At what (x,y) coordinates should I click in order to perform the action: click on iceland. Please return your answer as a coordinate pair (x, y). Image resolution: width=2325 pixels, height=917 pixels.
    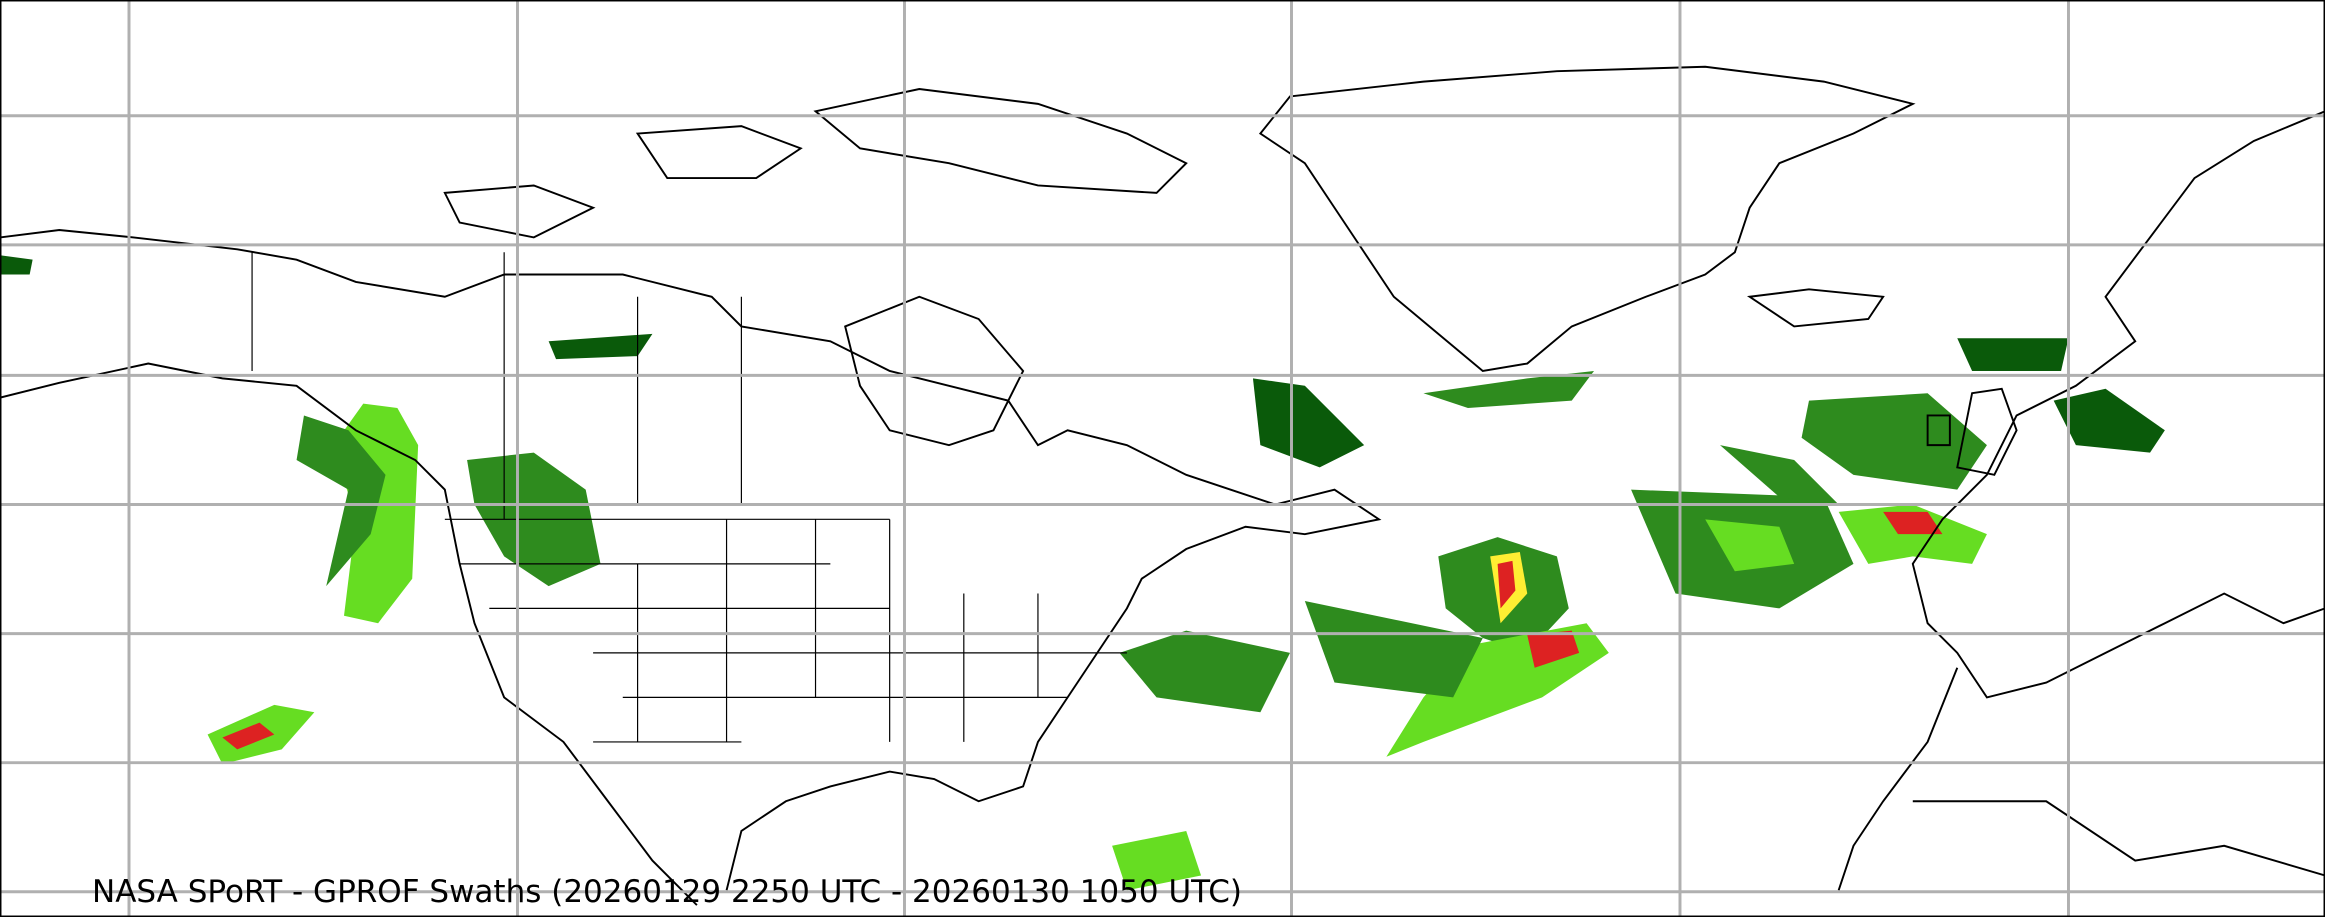
    Looking at the image, I should click on (1815, 308).